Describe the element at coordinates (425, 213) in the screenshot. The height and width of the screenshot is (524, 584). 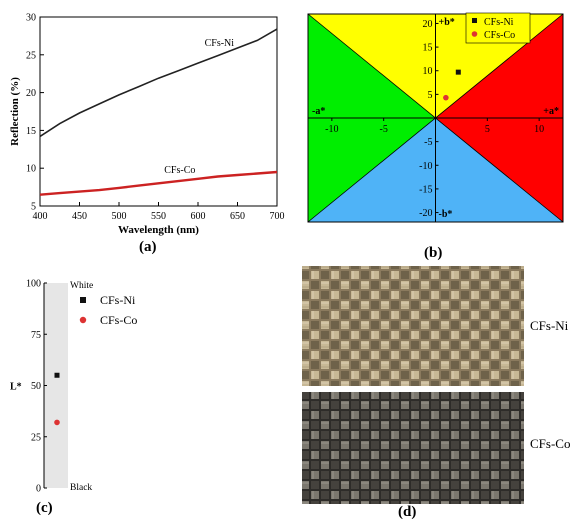
I see `y-tick-label-b: -20` at that location.